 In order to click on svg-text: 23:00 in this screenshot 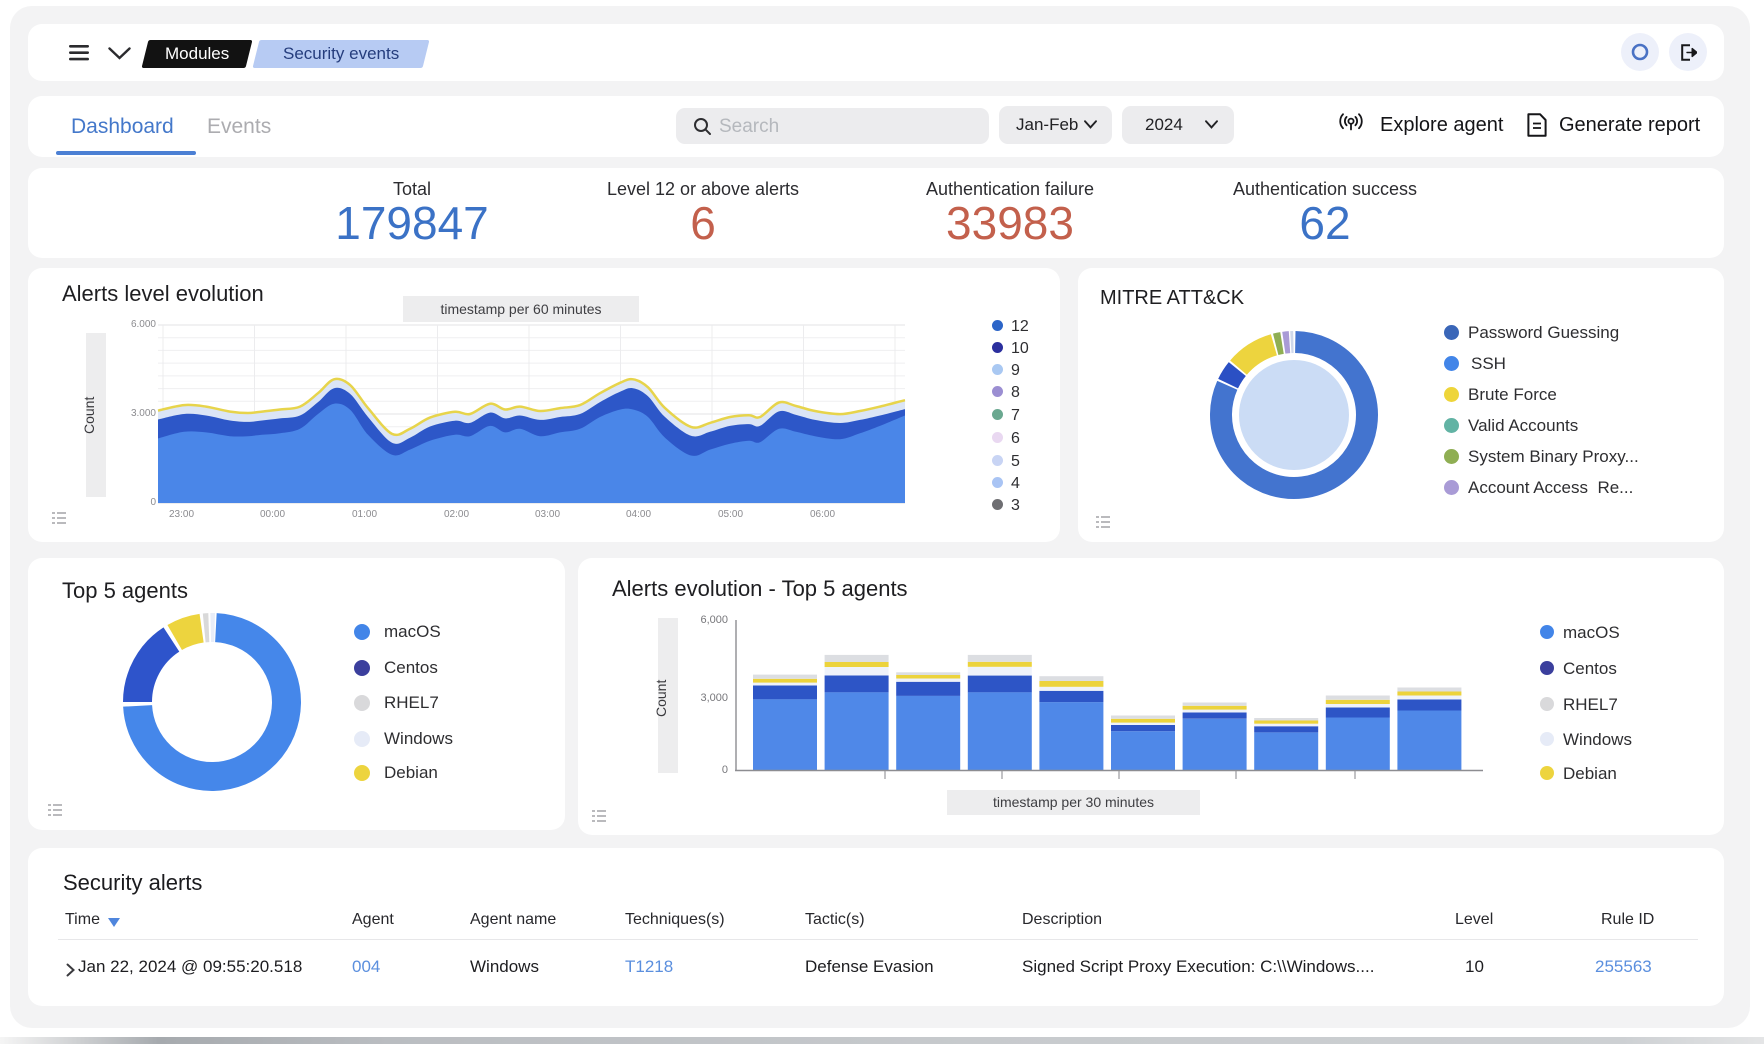, I will do `click(181, 514)`.